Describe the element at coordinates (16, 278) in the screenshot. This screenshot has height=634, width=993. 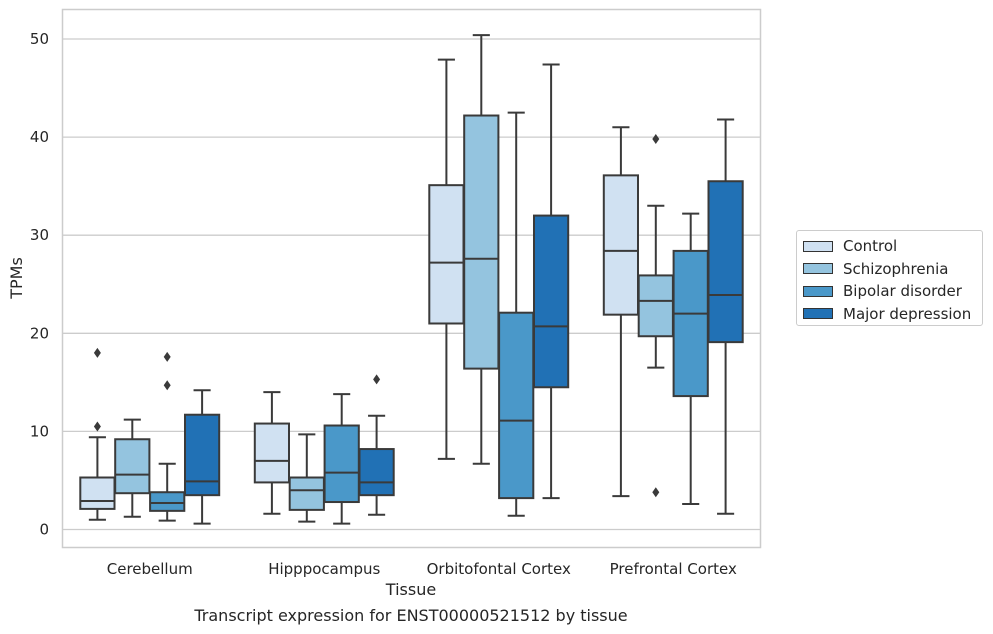
I see `y-axis-label: TPMs` at that location.